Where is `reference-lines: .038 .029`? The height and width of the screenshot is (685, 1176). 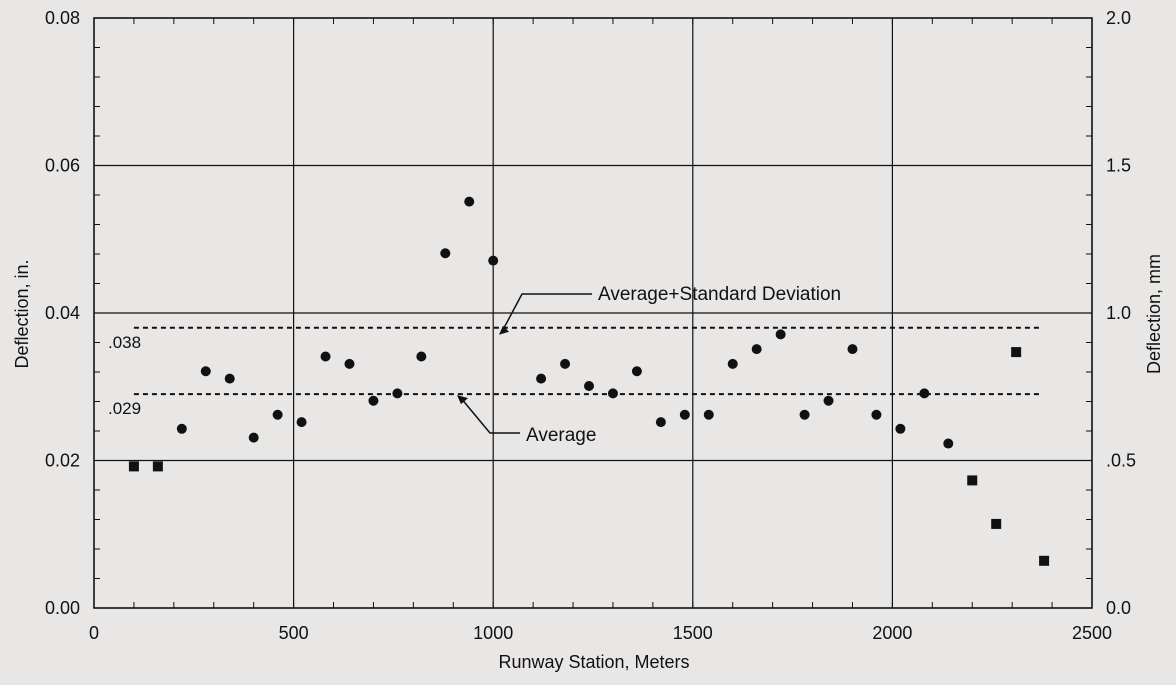
reference-lines: .038 .029 is located at coordinates (574, 372).